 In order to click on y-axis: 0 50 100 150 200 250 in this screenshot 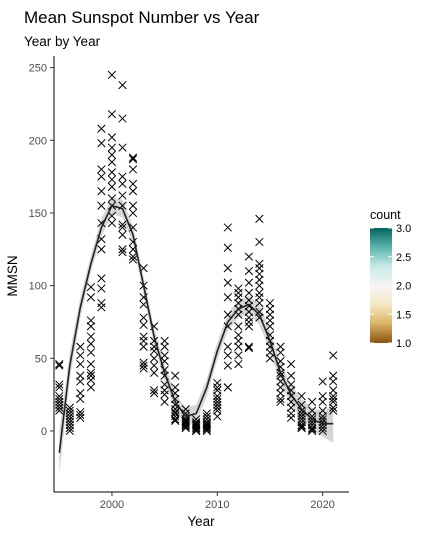, I will do `click(42, 274)`.